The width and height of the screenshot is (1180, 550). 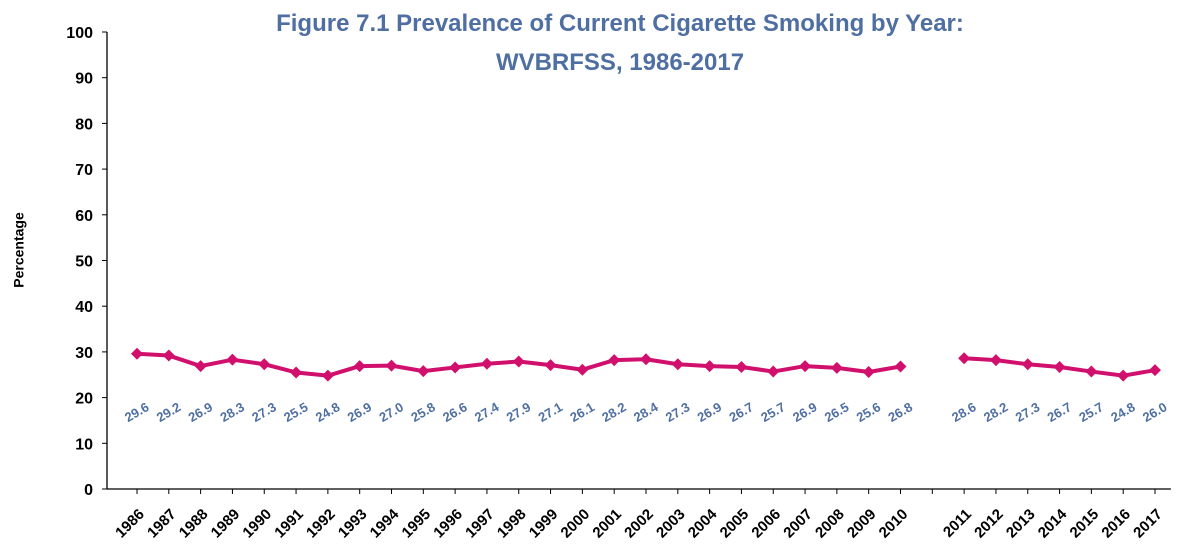 What do you see at coordinates (84, 216) in the screenshot?
I see `y-tick-label: 60` at bounding box center [84, 216].